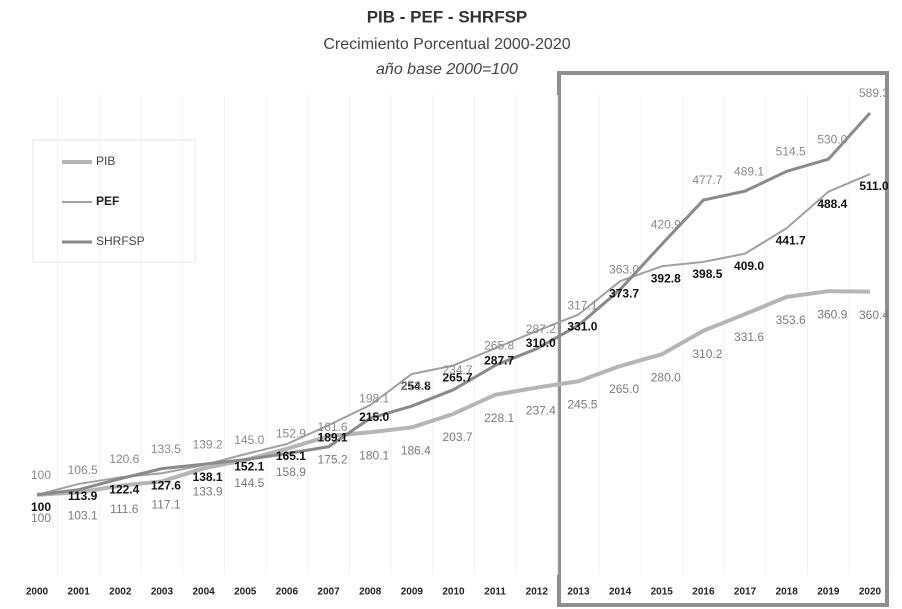 The width and height of the screenshot is (902, 609). I want to click on data-label: 144.5, so click(249, 483).